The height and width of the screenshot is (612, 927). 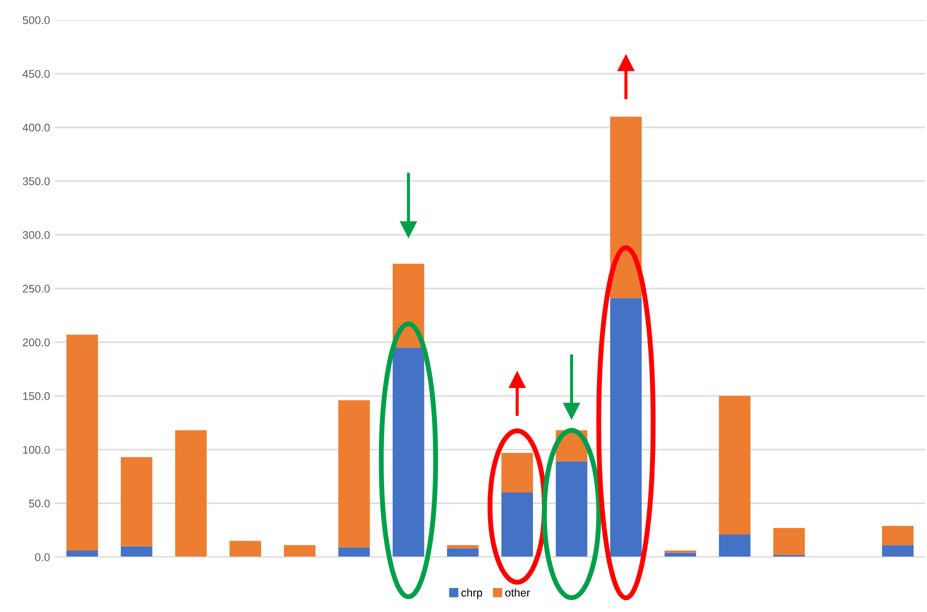 I want to click on y-tick-label: 150.0, so click(x=36, y=396).